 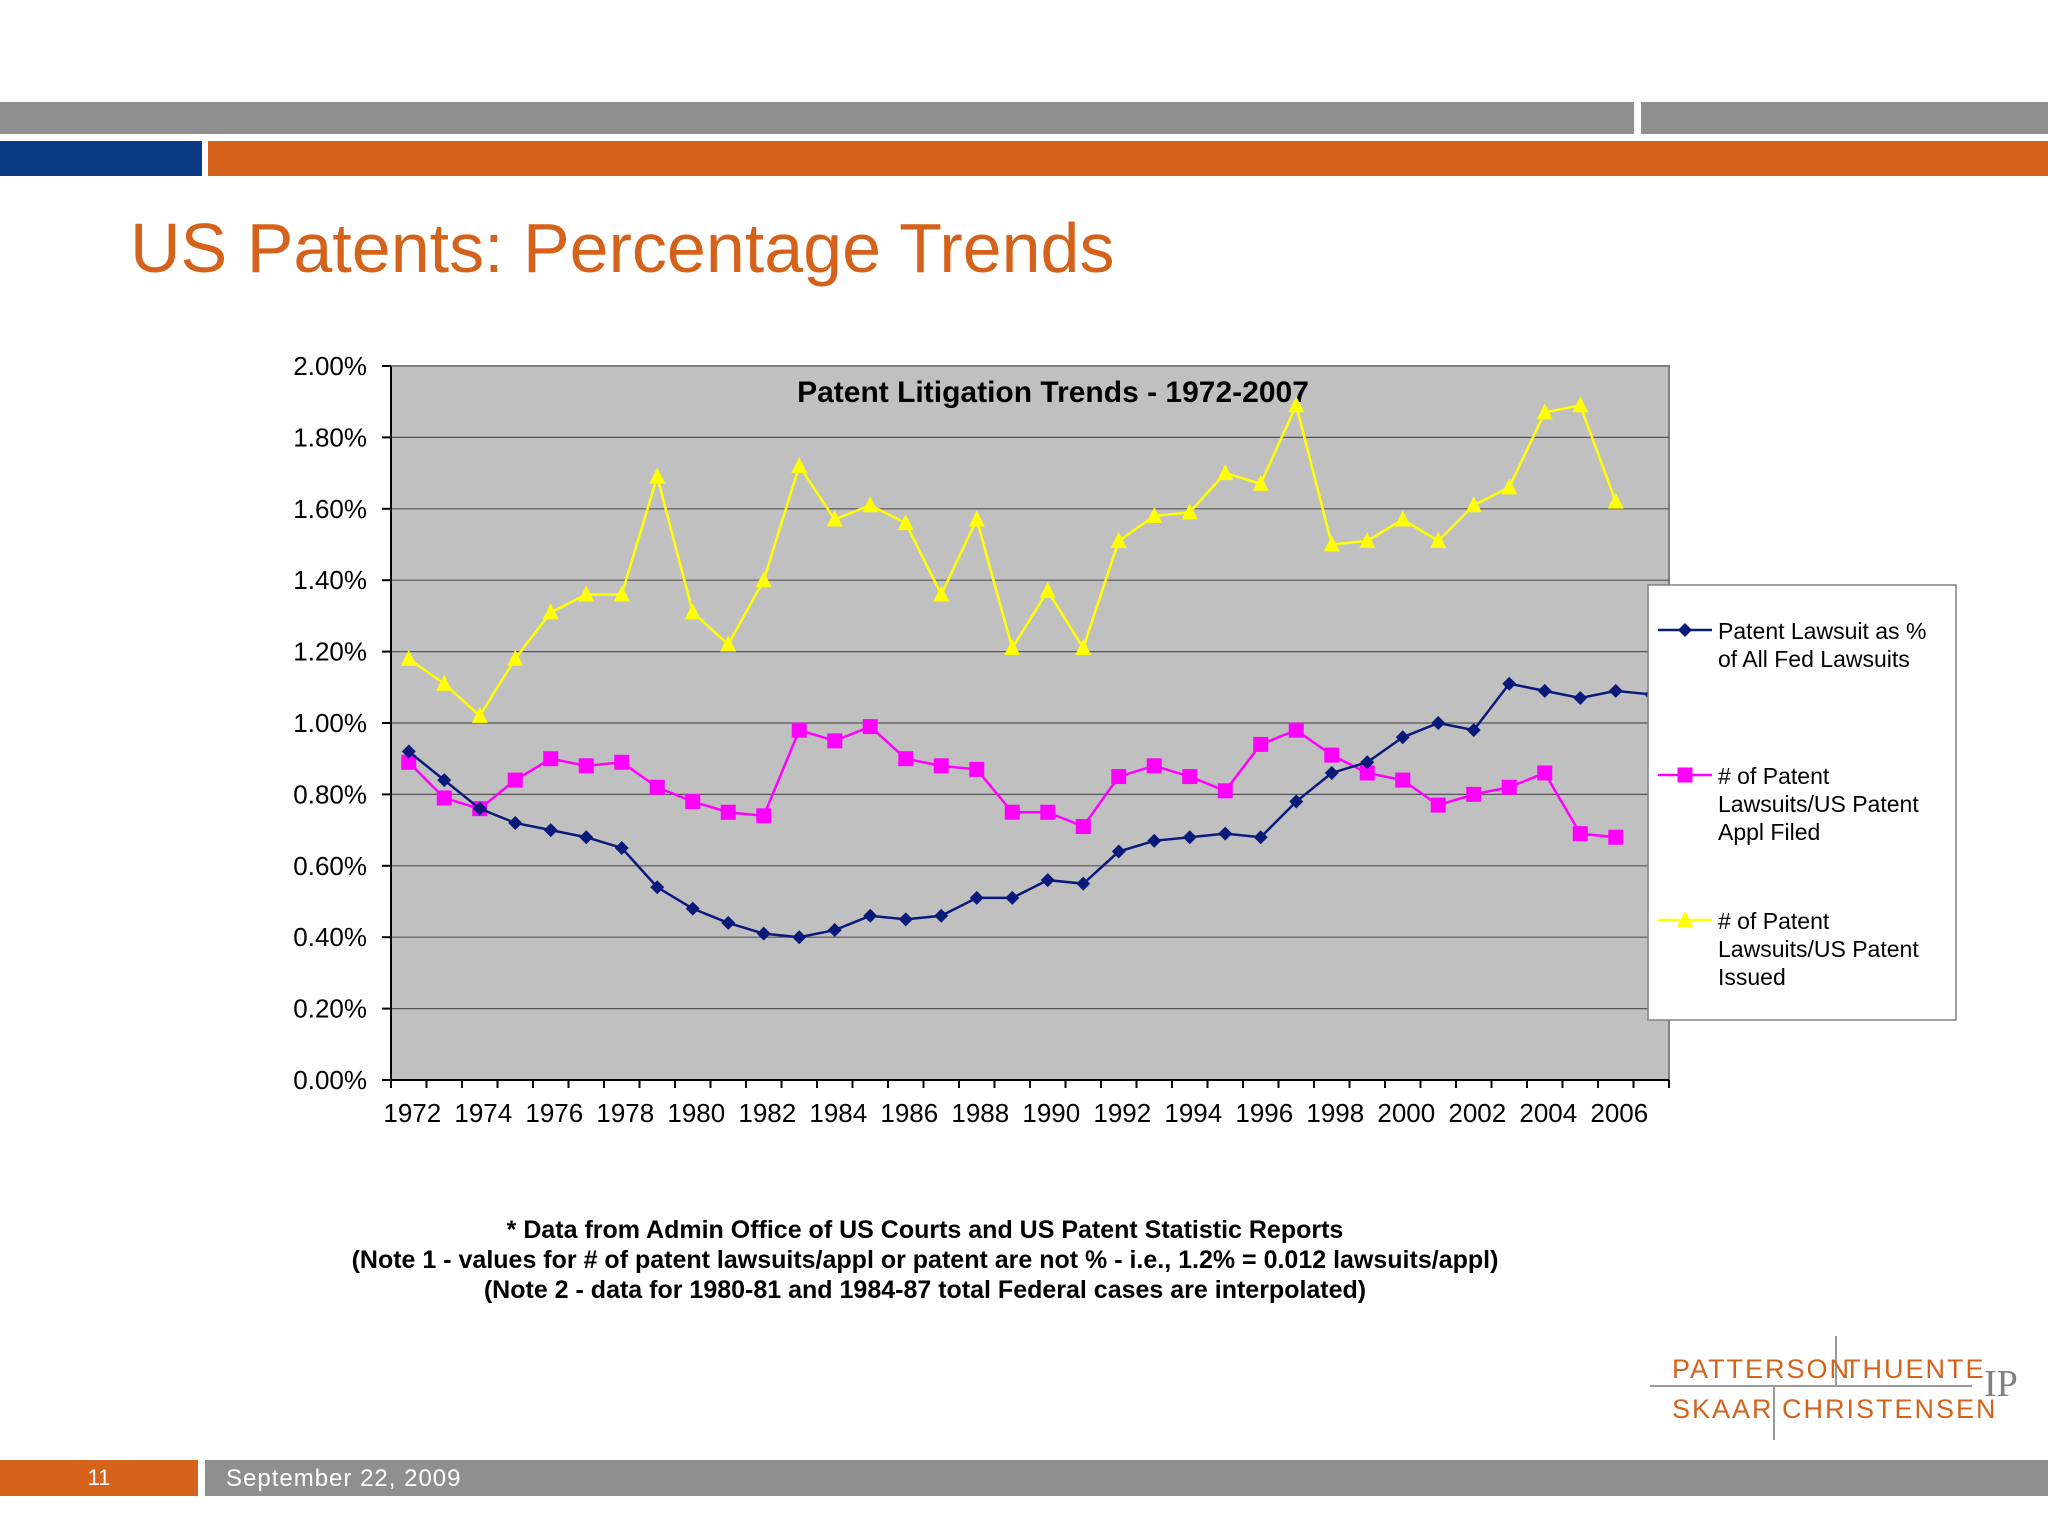 What do you see at coordinates (412, 1113) in the screenshot?
I see `x-tick-label: 1972` at bounding box center [412, 1113].